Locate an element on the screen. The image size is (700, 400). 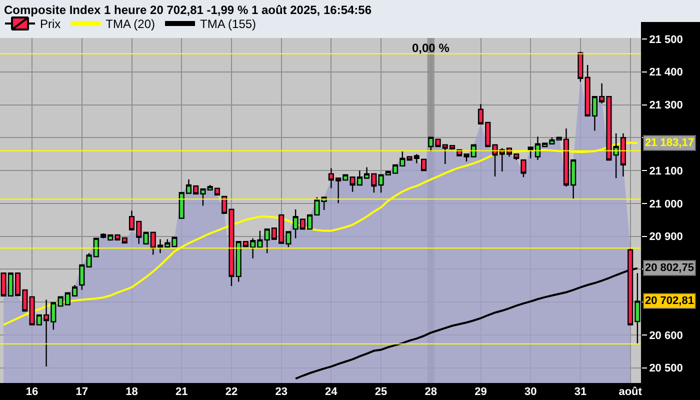
y-tick-label: 21 000 is located at coordinates (666, 204).